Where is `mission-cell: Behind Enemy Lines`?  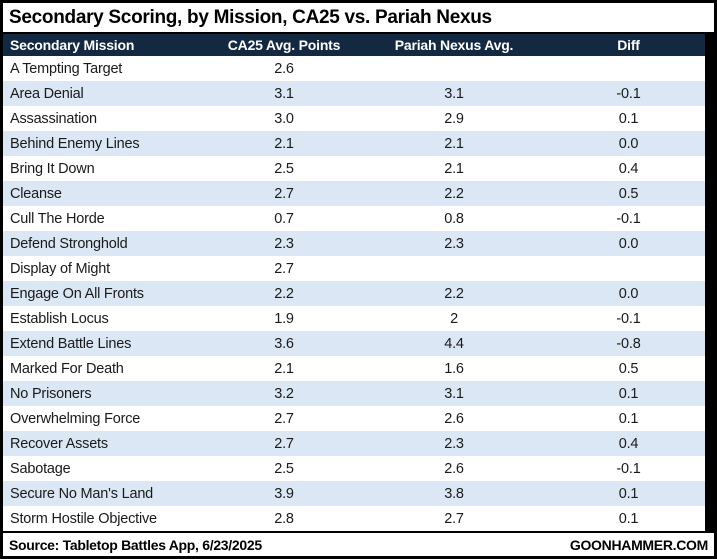
mission-cell: Behind Enemy Lines is located at coordinates (100, 143).